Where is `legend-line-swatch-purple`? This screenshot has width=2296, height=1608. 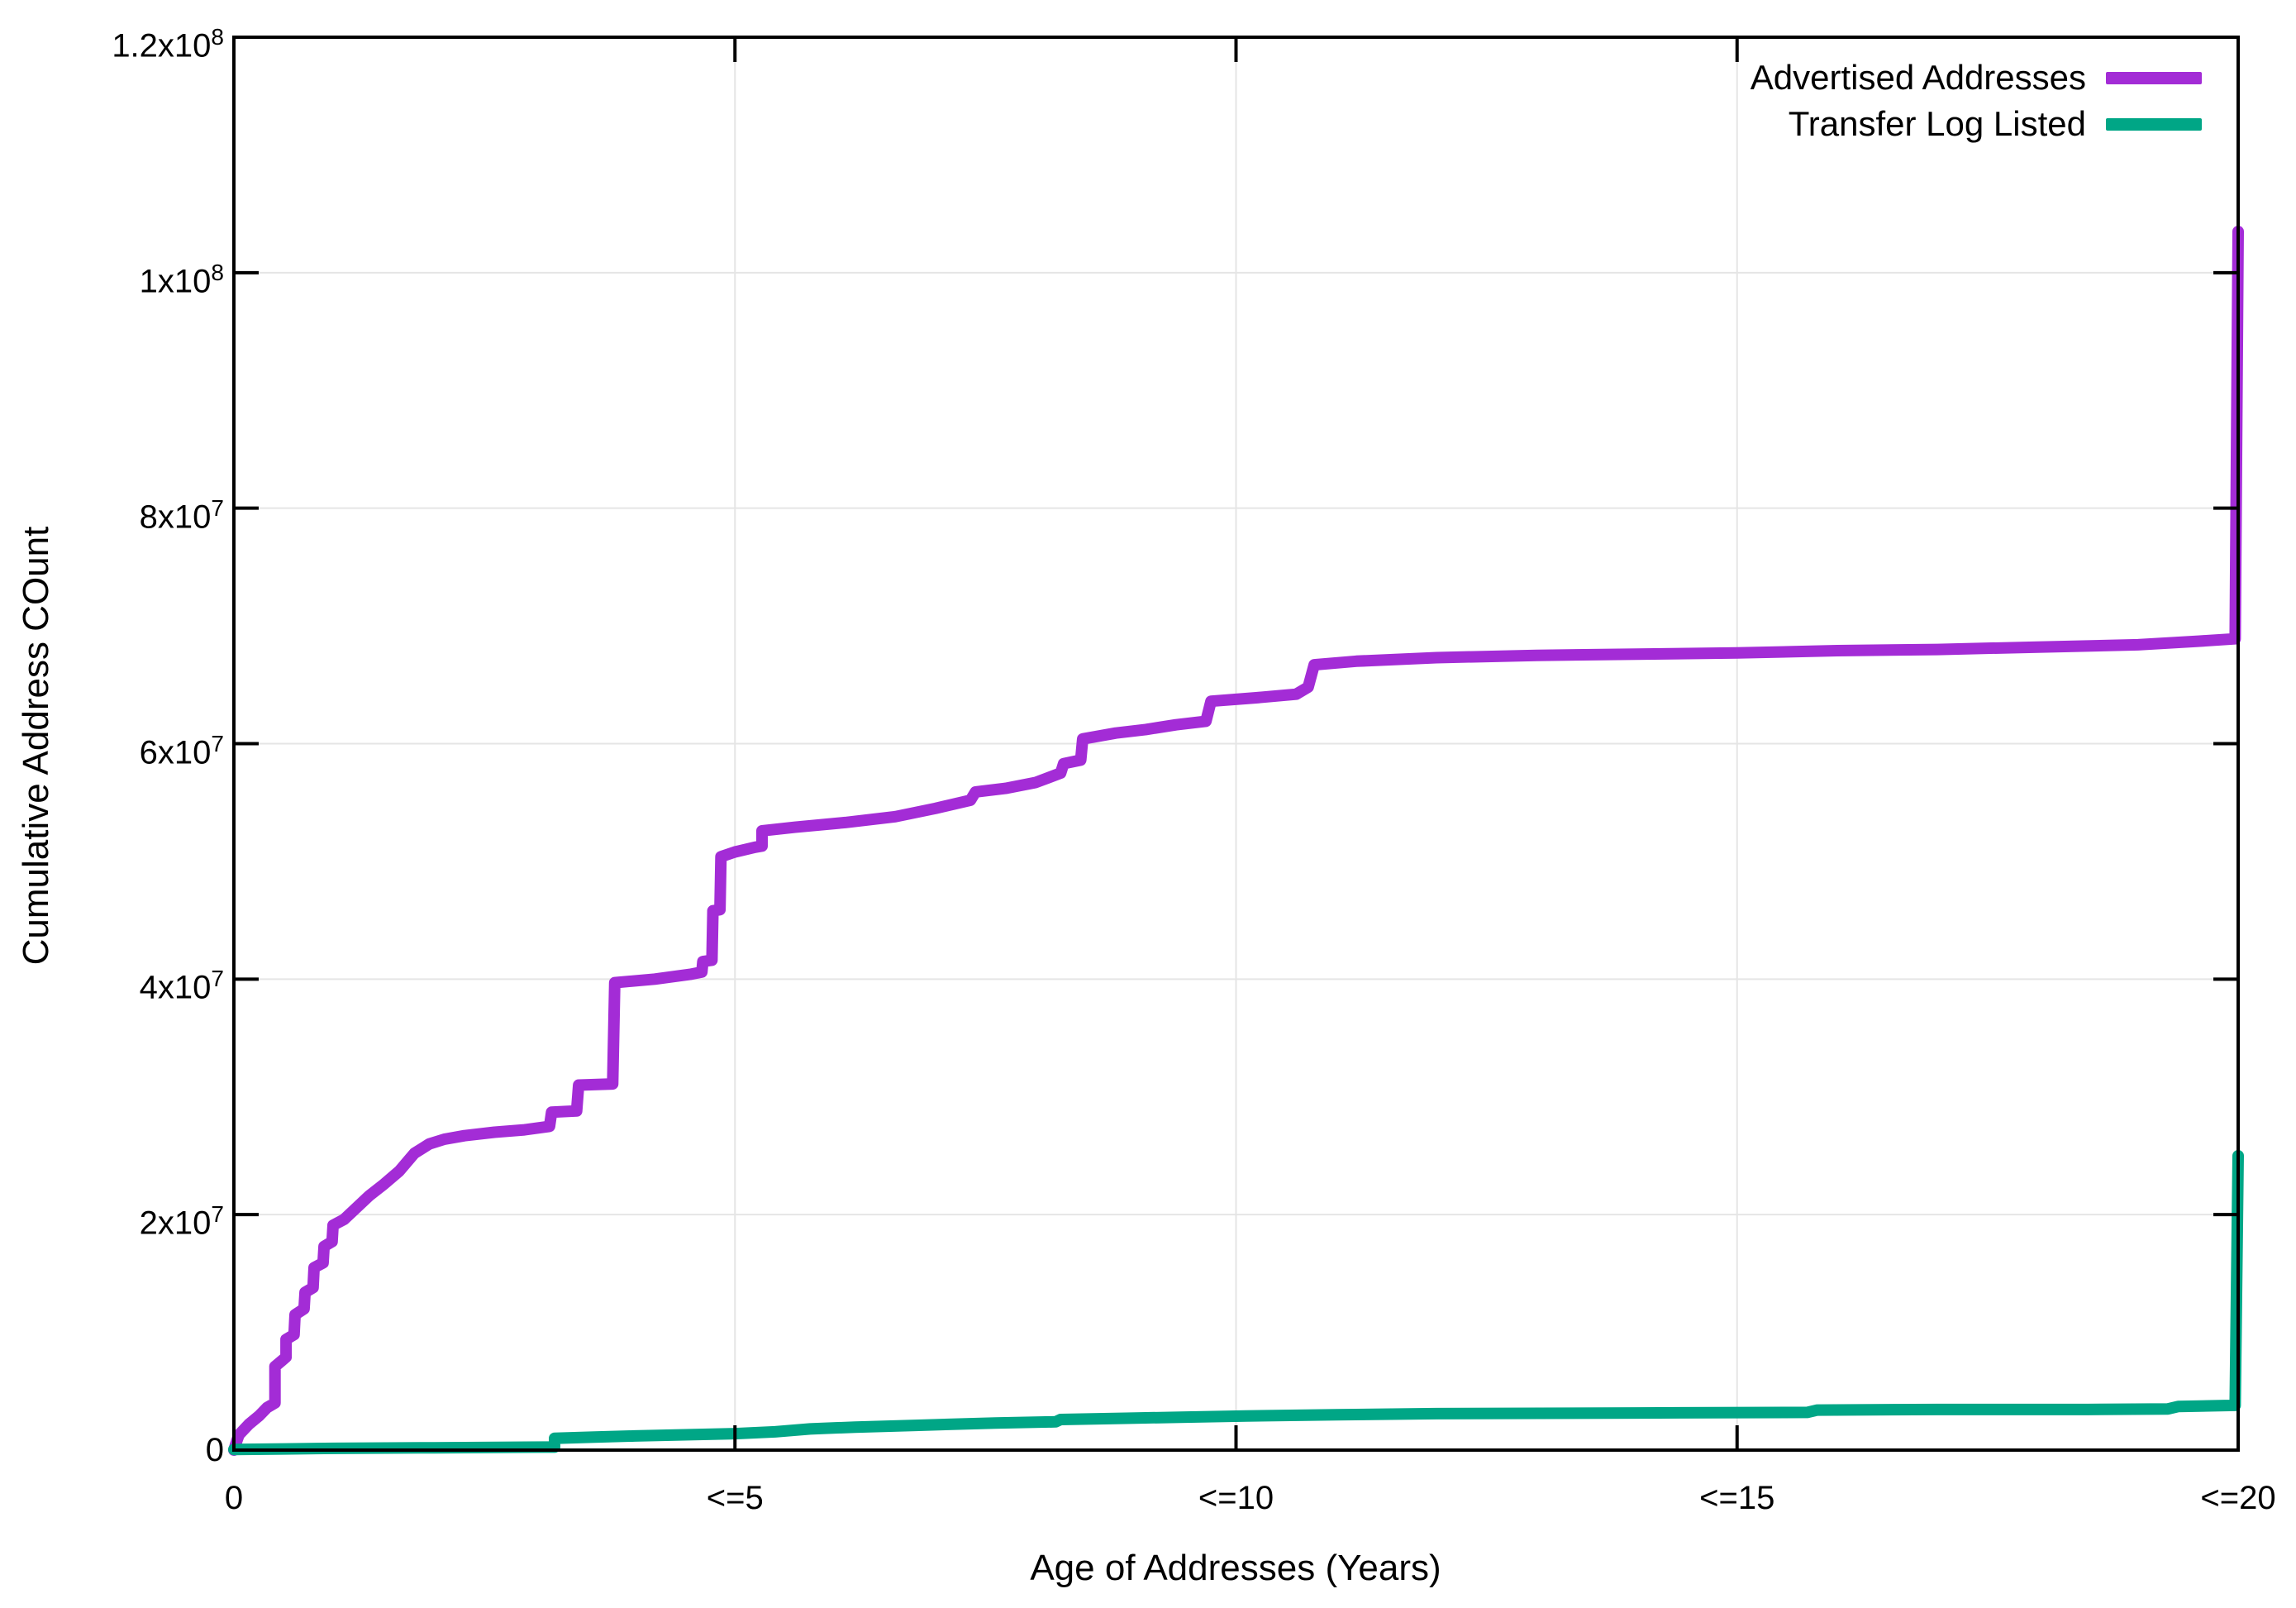 legend-line-swatch-purple is located at coordinates (2154, 77).